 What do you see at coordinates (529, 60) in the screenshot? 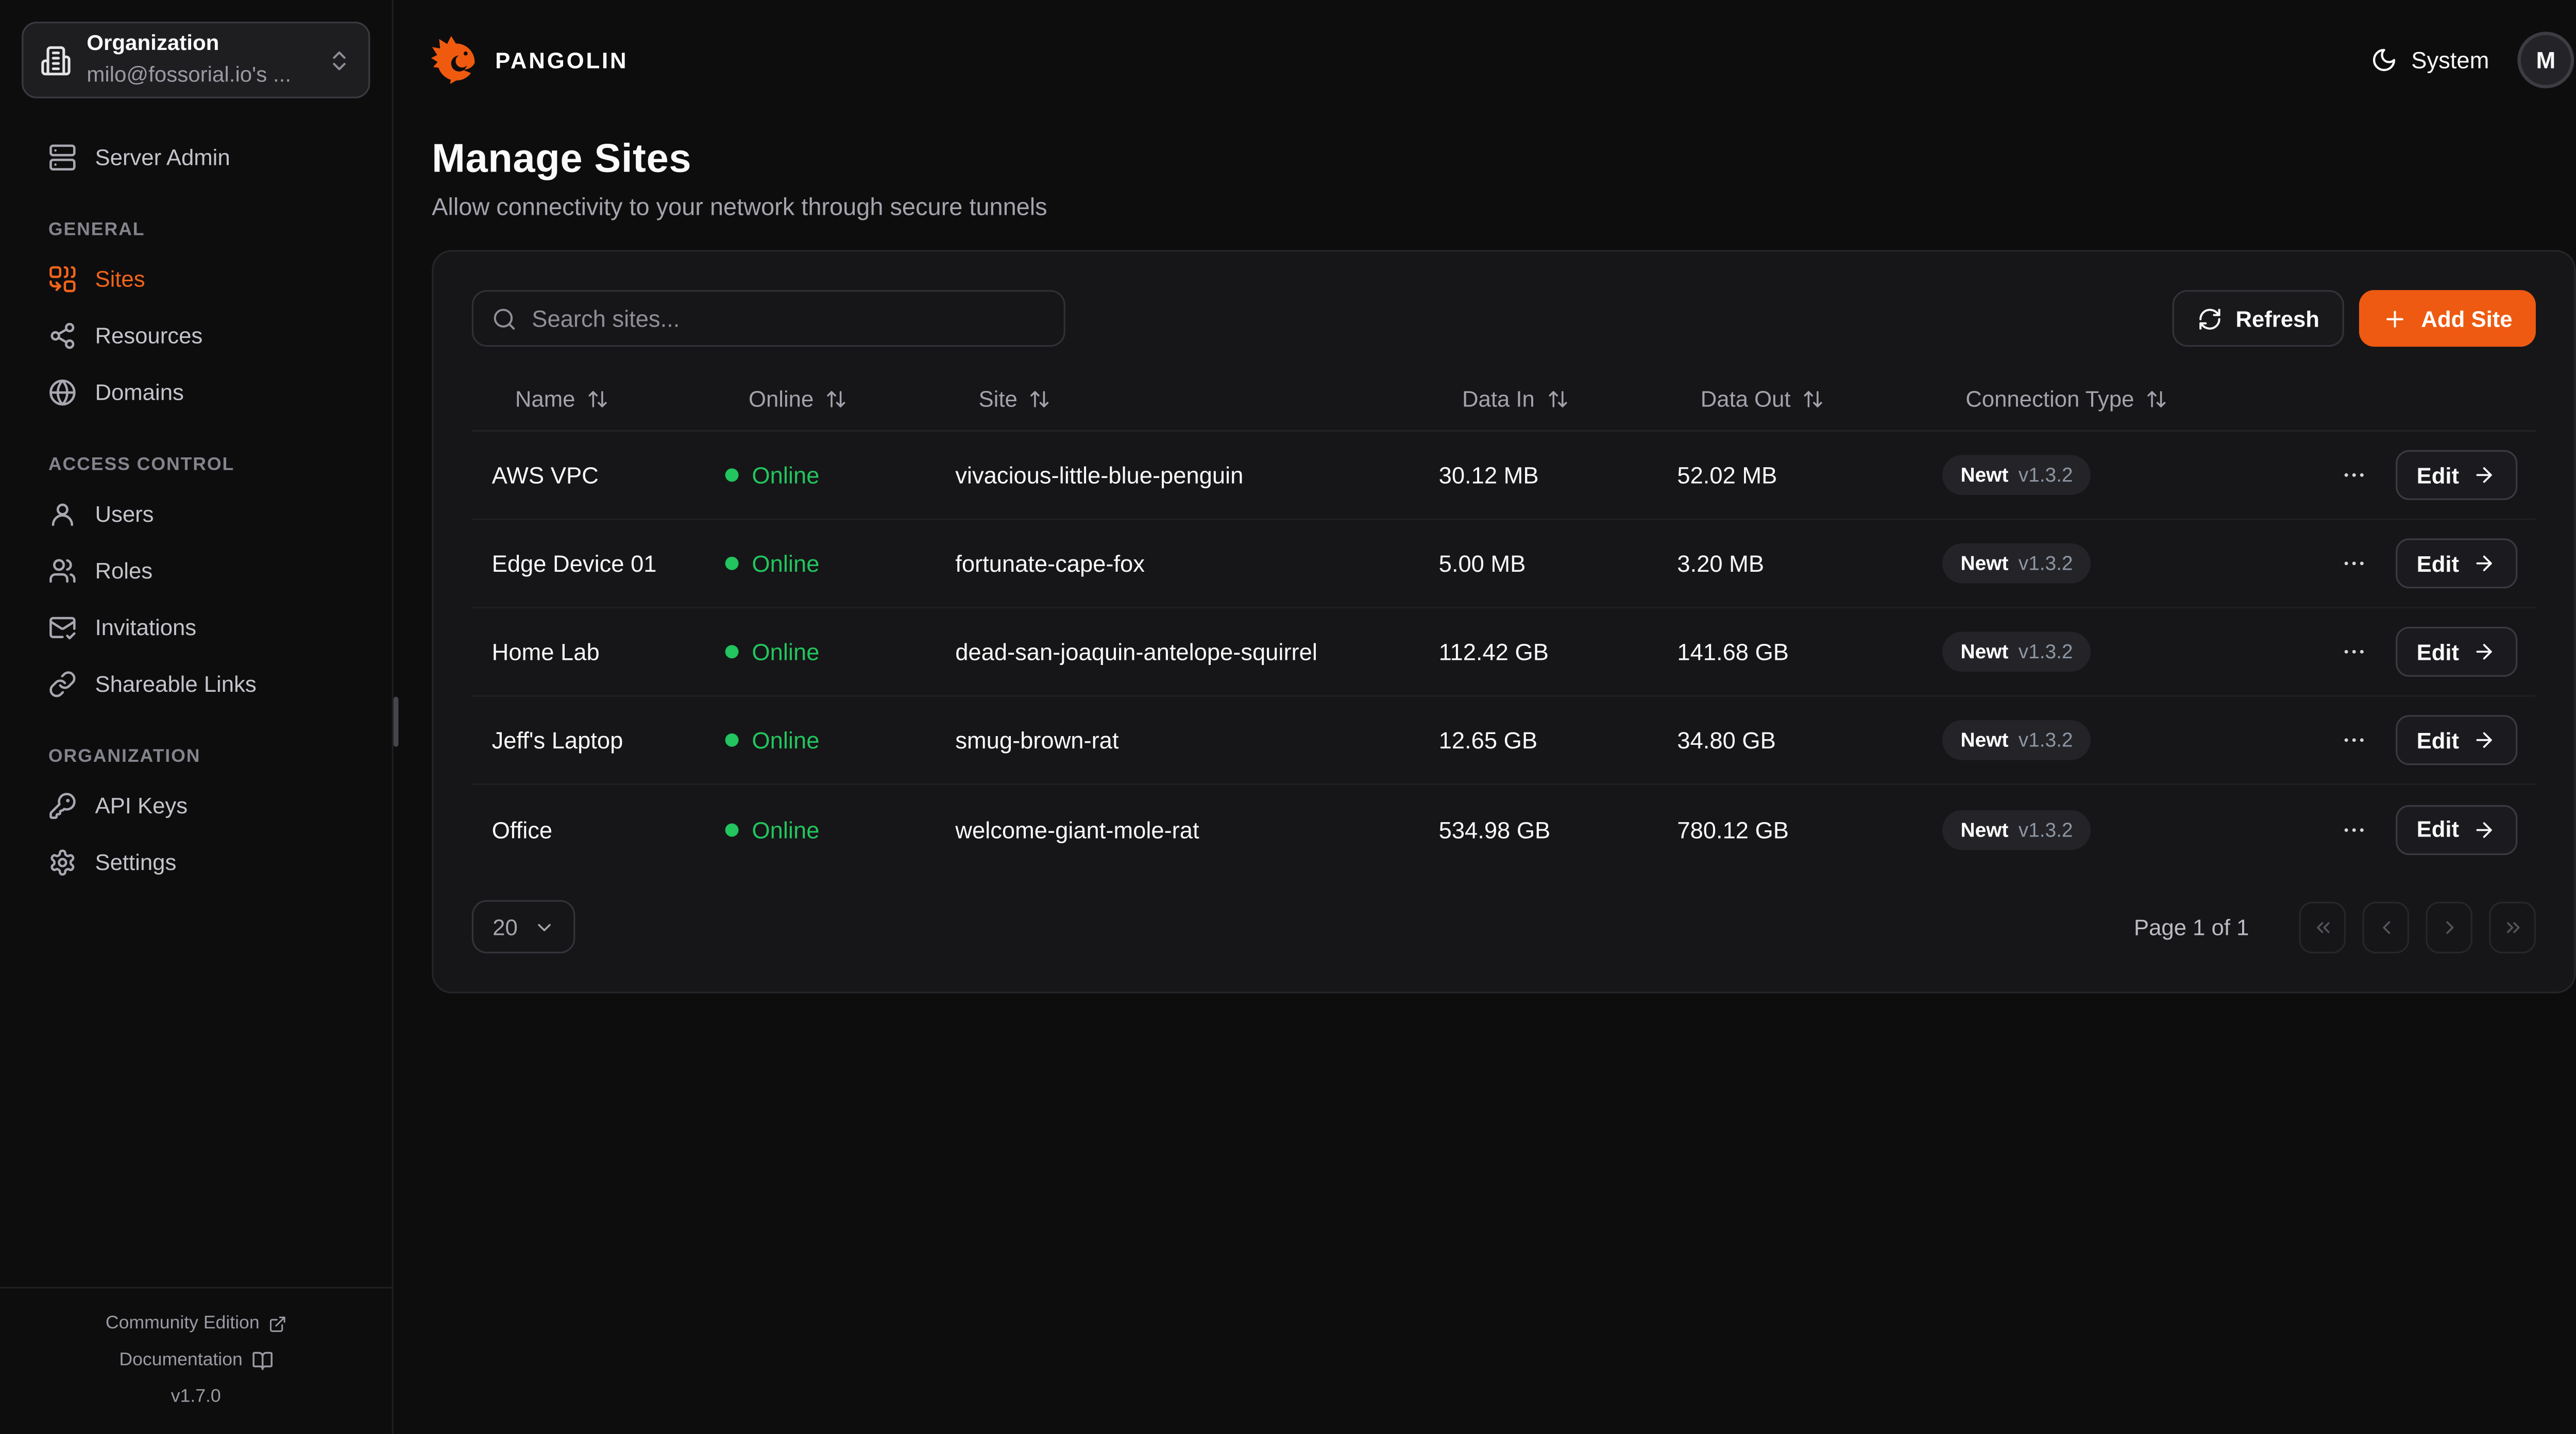
I see `brand: PANGOLIN` at bounding box center [529, 60].